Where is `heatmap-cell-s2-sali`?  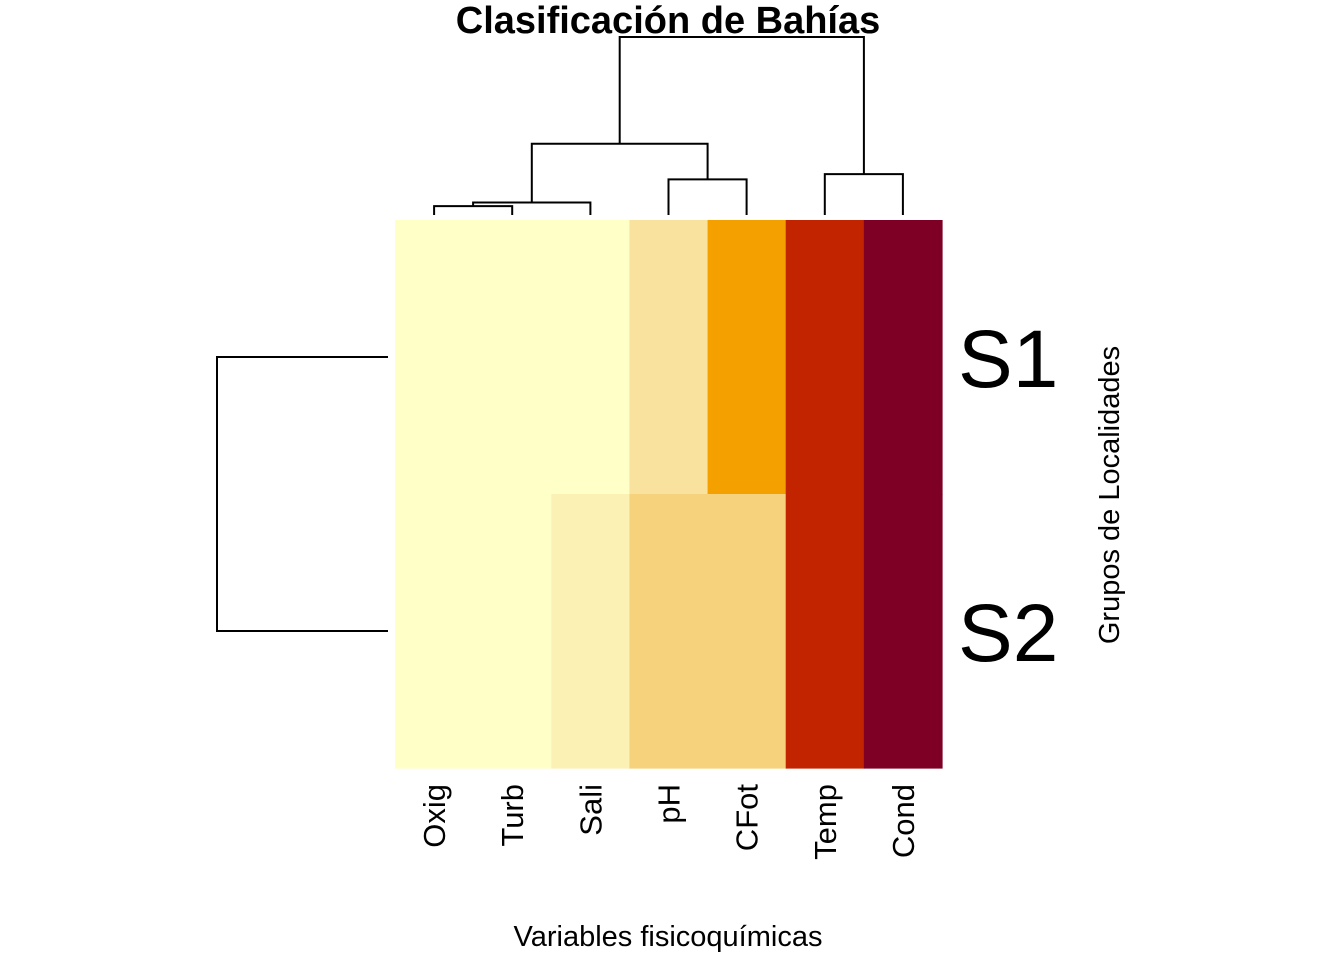 heatmap-cell-s2-sali is located at coordinates (591, 631).